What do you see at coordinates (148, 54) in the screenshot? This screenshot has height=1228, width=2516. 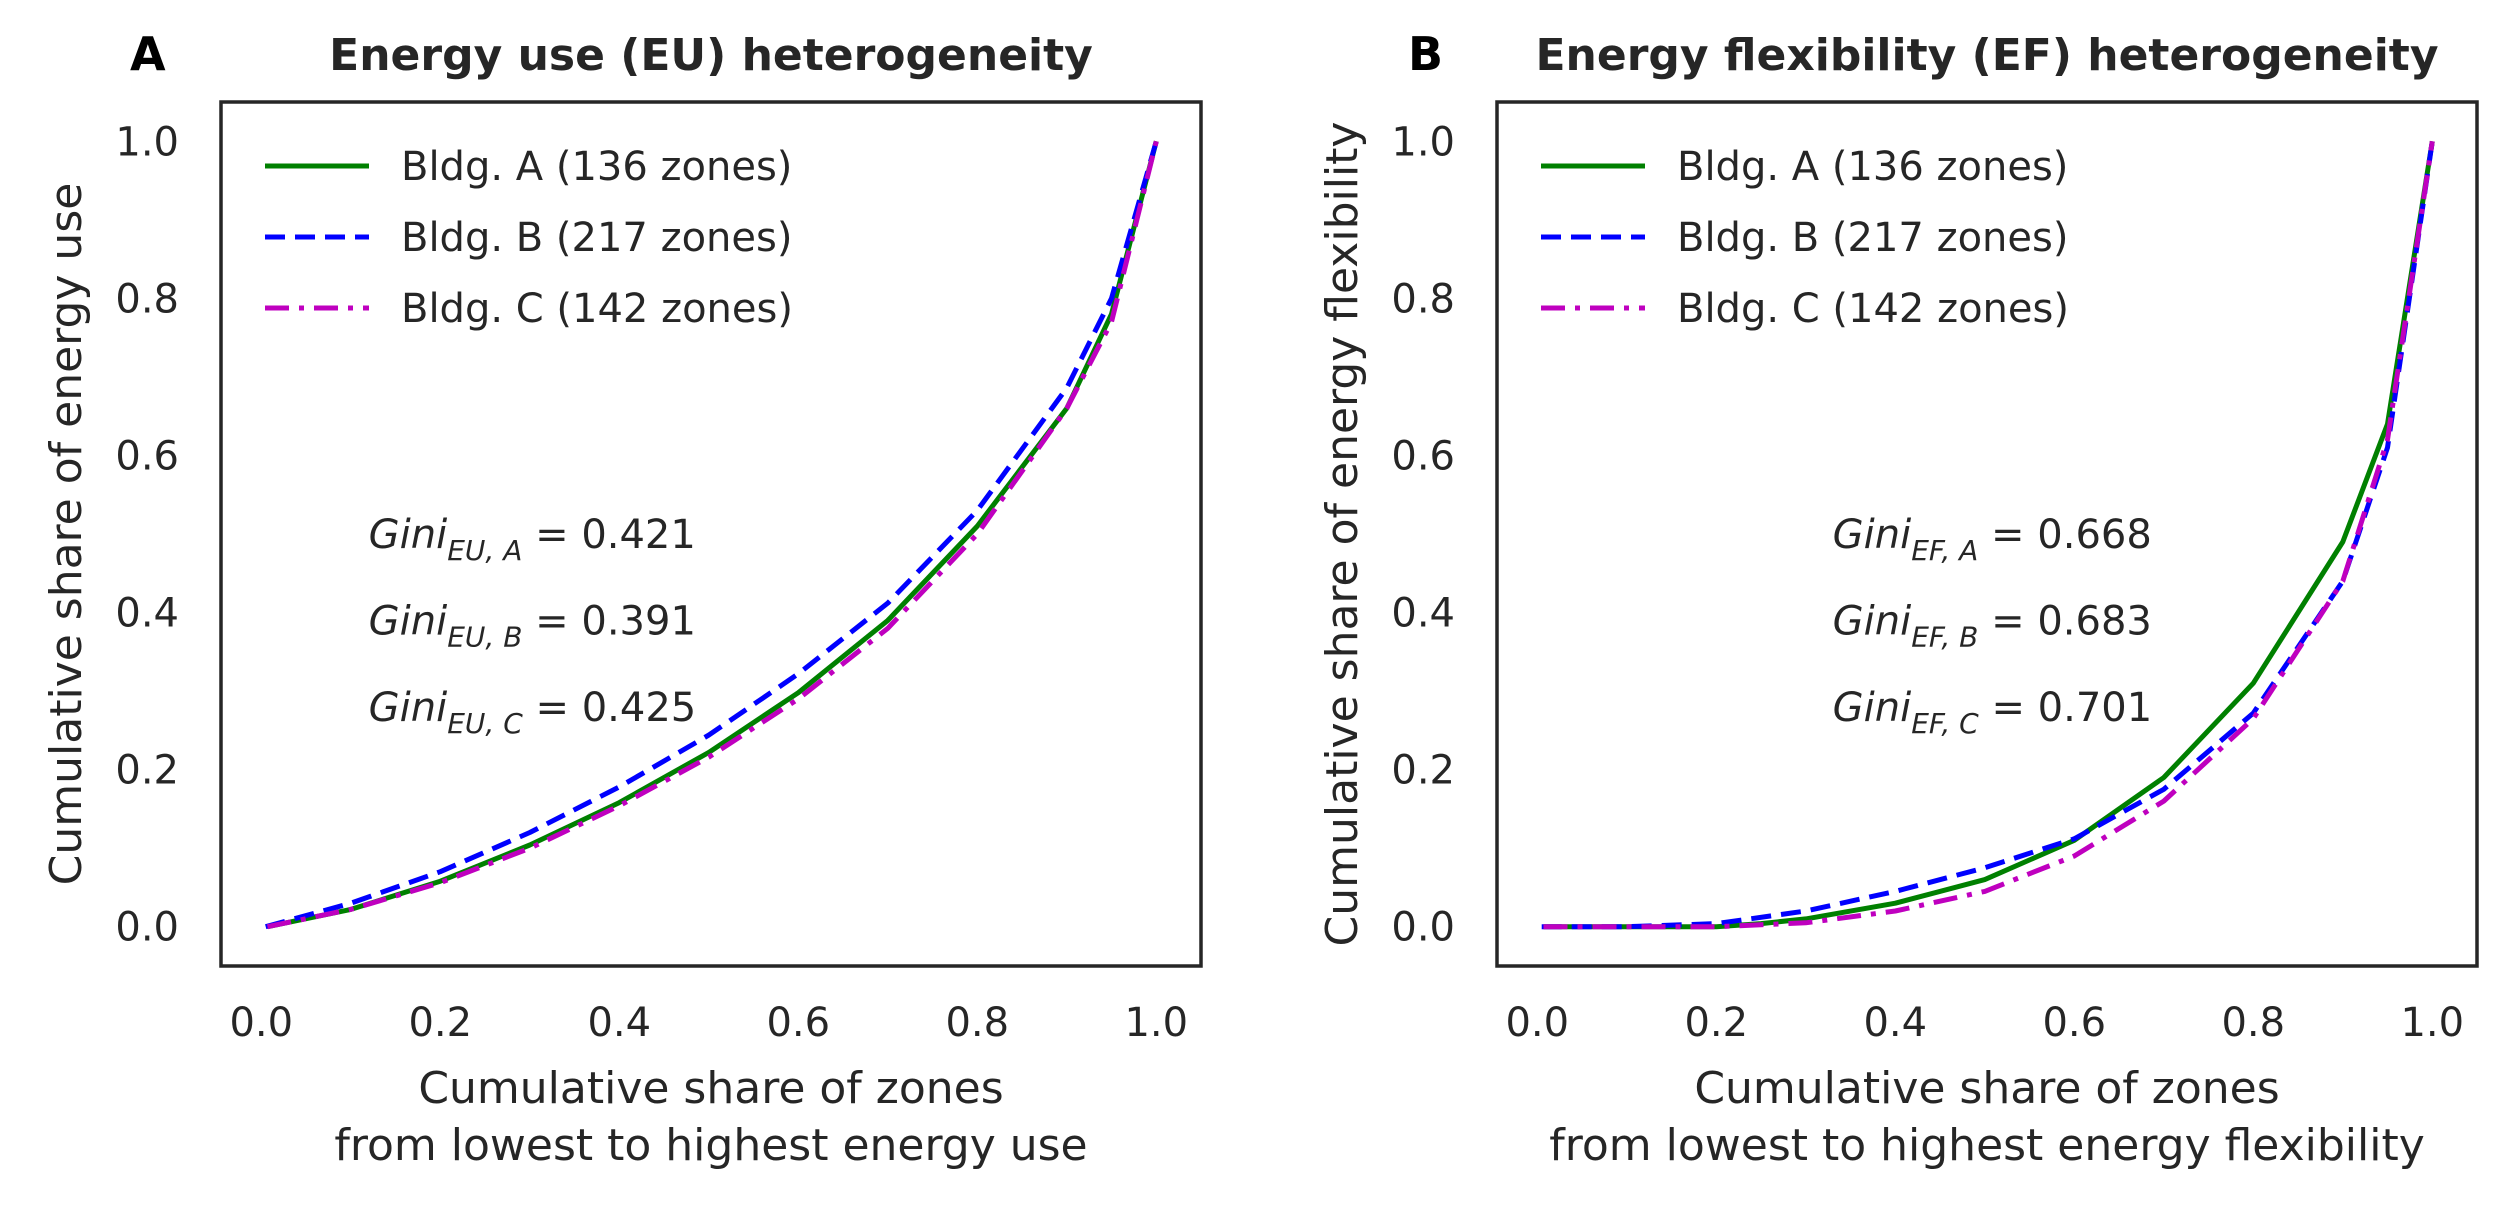 I see `panel-label: A` at bounding box center [148, 54].